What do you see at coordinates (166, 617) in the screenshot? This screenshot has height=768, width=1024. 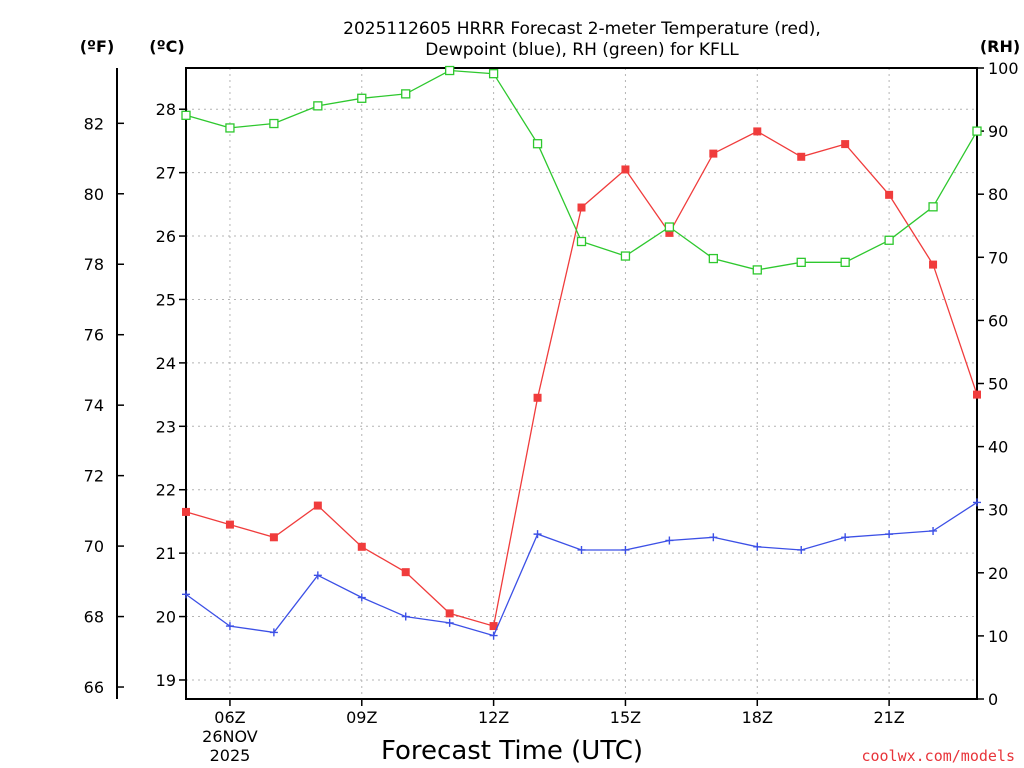 I see `celsius-tick-label: 20` at bounding box center [166, 617].